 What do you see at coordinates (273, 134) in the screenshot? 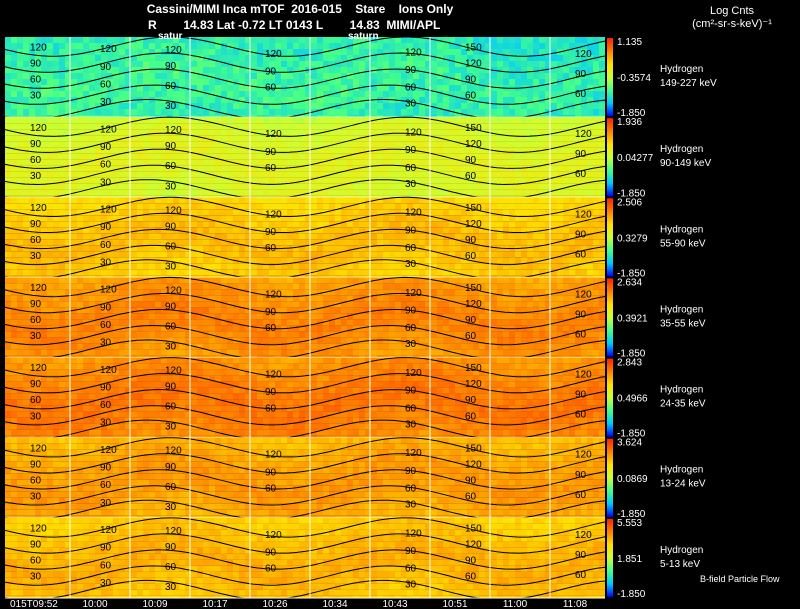
I see `contour-label: 120` at bounding box center [273, 134].